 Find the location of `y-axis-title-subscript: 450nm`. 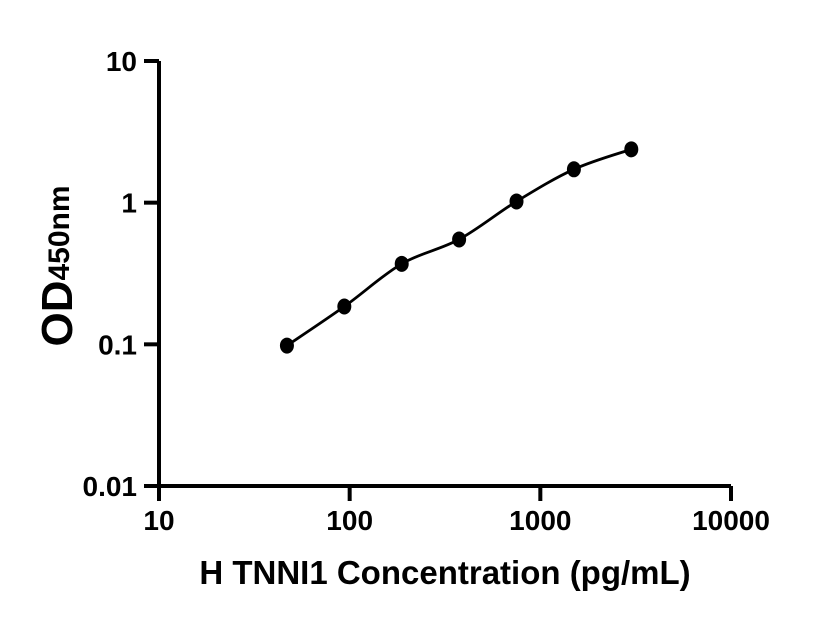

y-axis-title-subscript: 450nm is located at coordinates (59, 233).